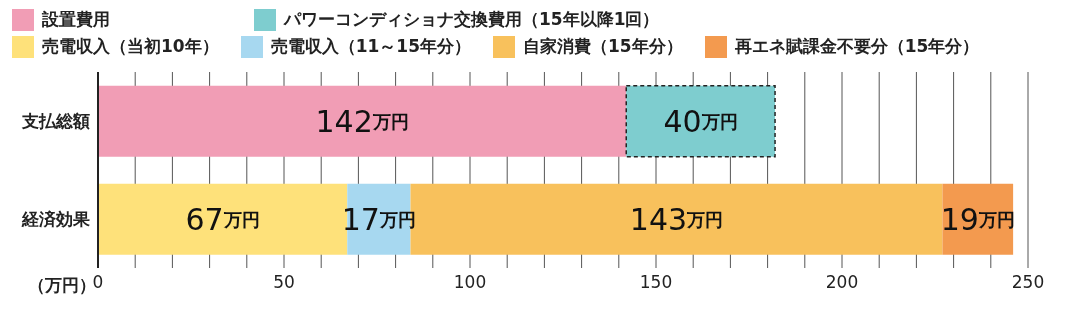  Describe the element at coordinates (857, 46) in the screenshot. I see `legend-label: 再エネ賦課金不要分（15年分）` at that location.